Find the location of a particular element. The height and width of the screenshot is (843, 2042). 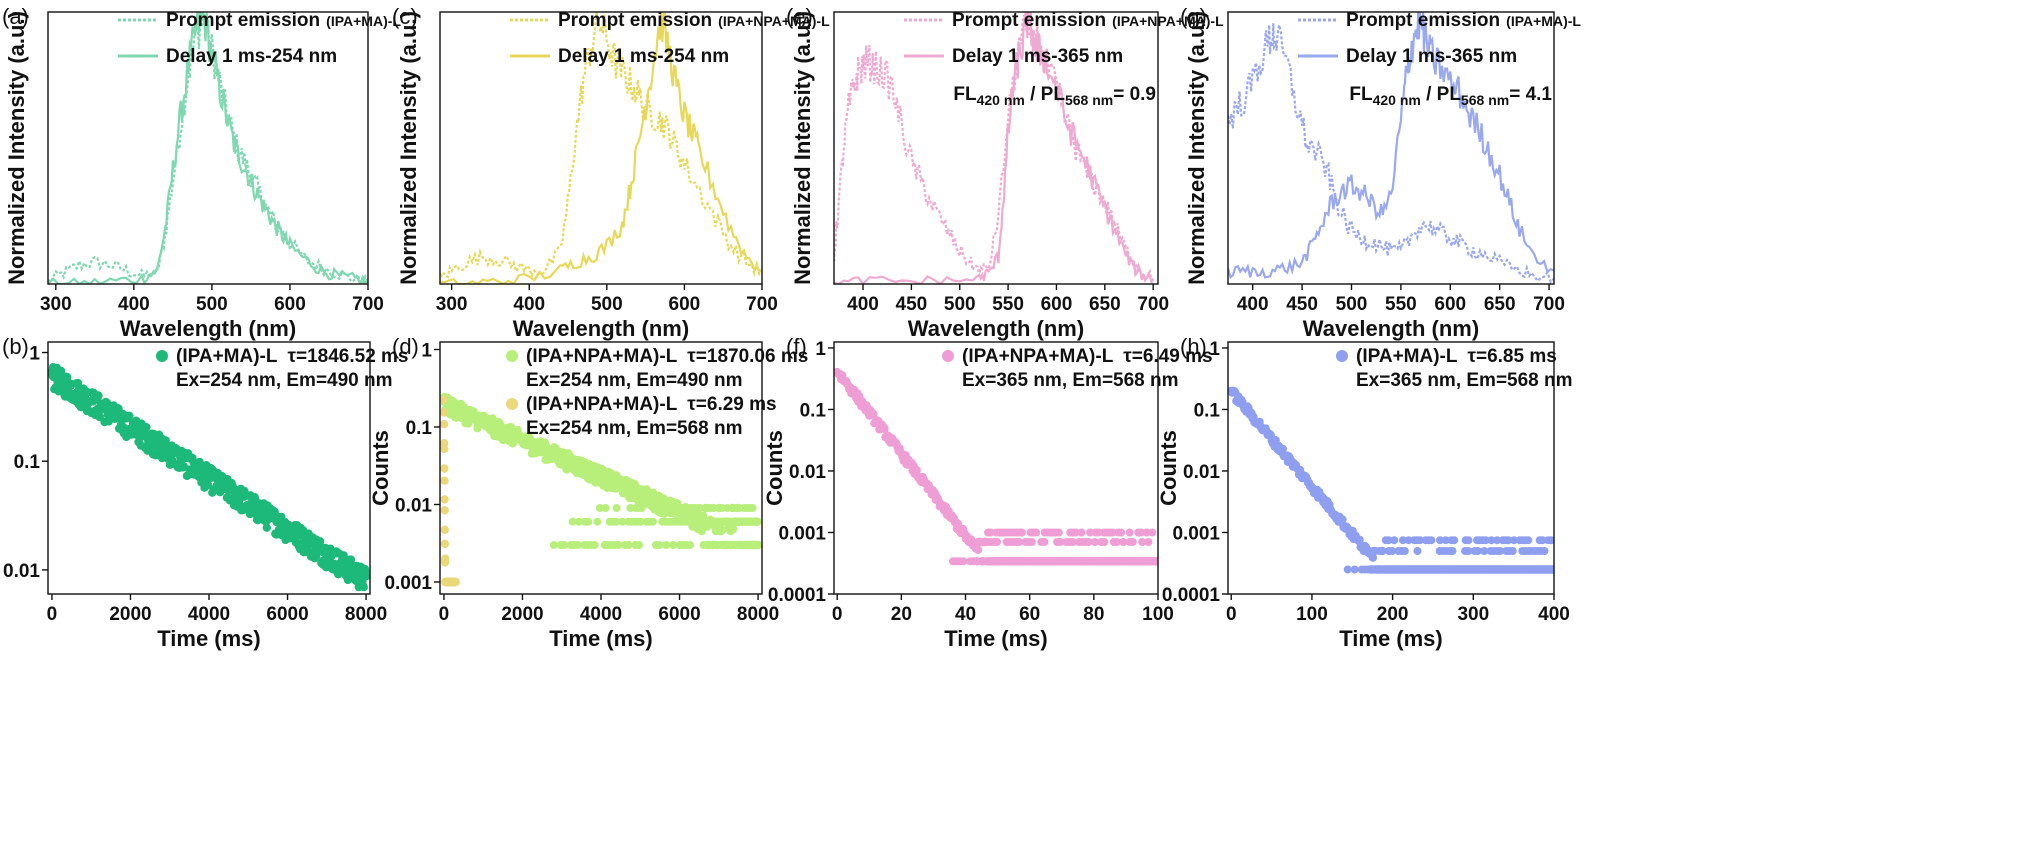

legend-entry: (IPA+MA)-L τ=6.85 ms is located at coordinates (1456, 356).